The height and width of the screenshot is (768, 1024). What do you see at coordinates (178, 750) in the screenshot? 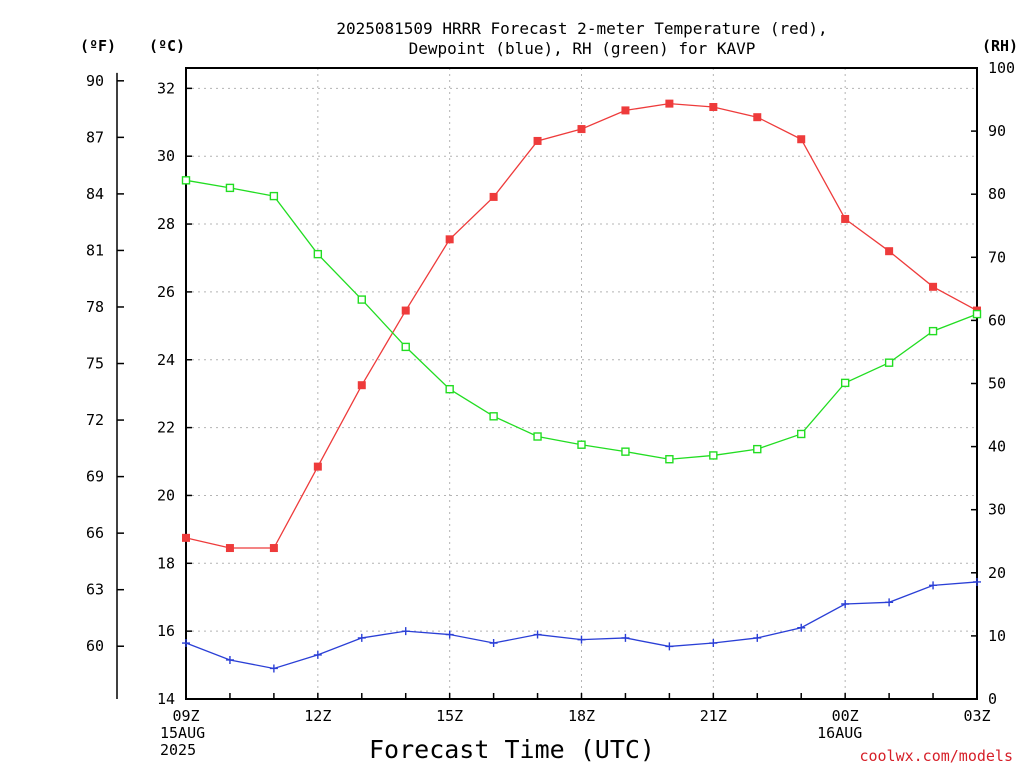
I see `x-tick-label: 2025` at bounding box center [178, 750].